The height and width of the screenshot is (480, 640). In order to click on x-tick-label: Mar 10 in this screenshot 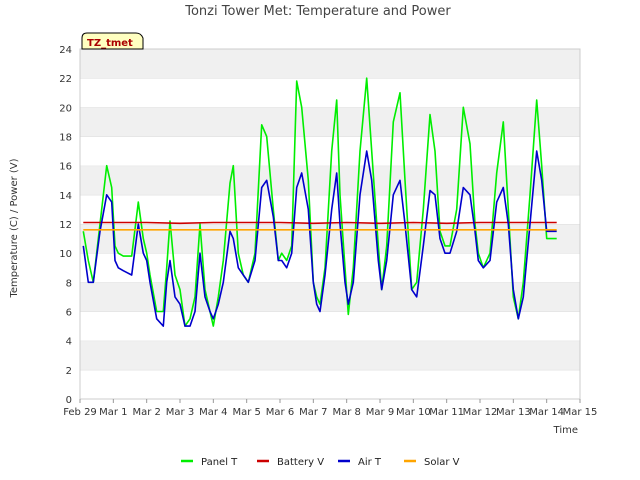, I will do `click(413, 412)`.